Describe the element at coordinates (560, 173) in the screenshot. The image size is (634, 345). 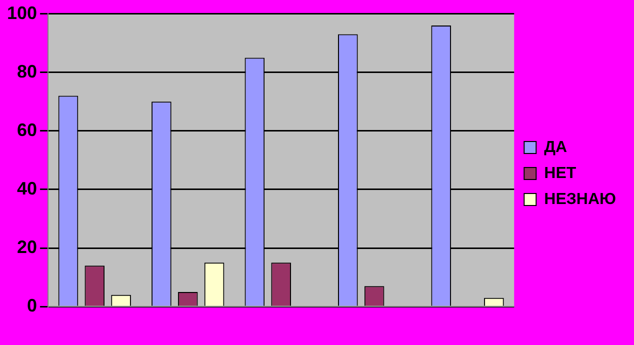
I see `legend-label: НЕТ` at that location.